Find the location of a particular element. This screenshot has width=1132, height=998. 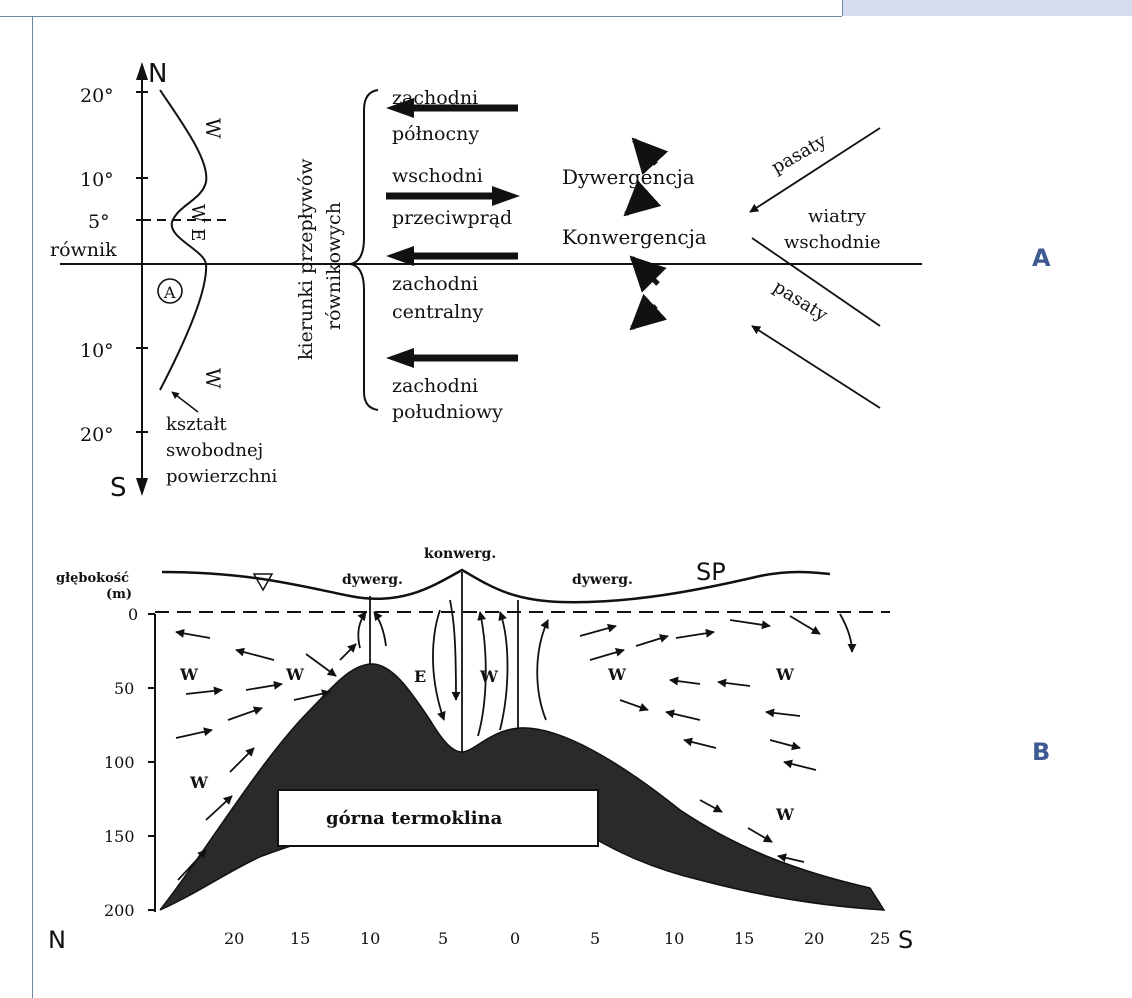

panel-label-b: B is located at coordinates (1041, 752).